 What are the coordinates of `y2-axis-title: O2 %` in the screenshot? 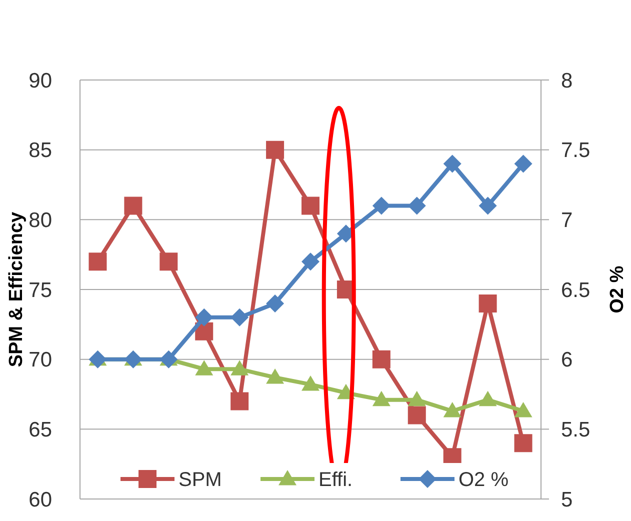 It's located at (617, 290).